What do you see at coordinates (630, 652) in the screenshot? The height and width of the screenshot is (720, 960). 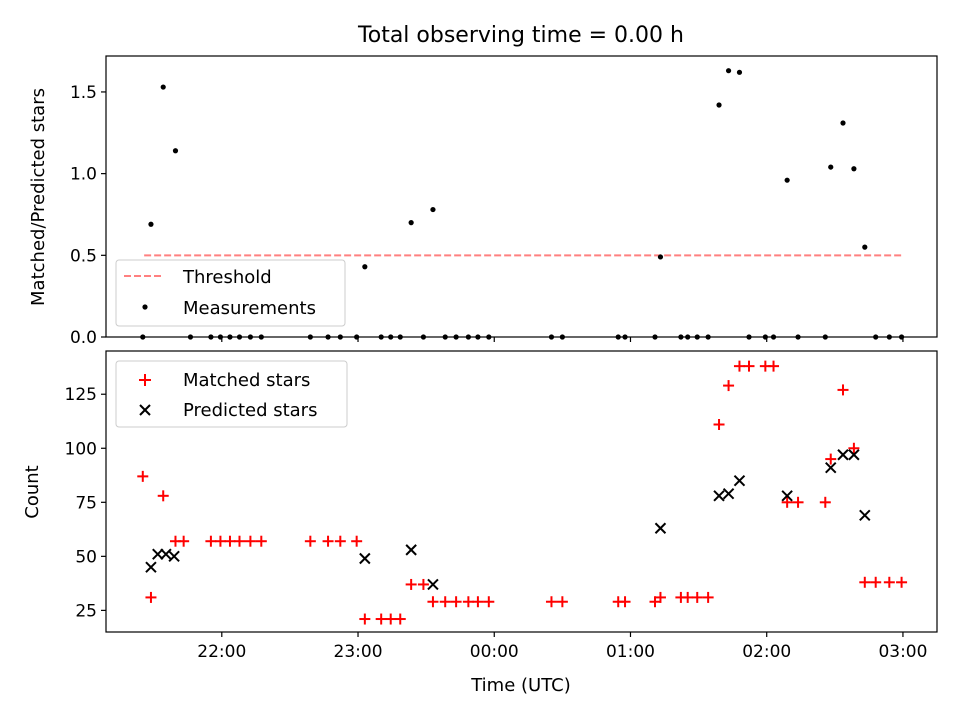 I see `x-tick-label: 01:00` at bounding box center [630, 652].